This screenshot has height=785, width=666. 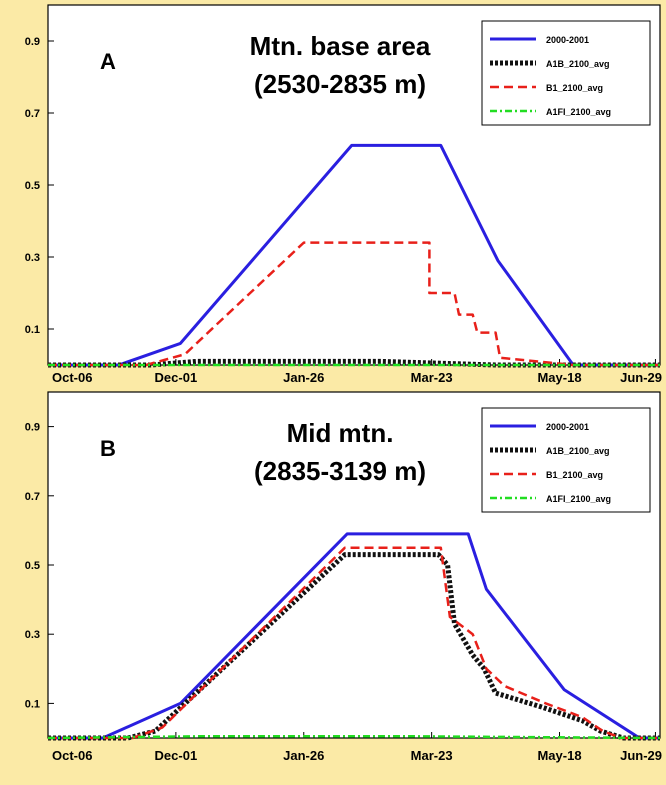 What do you see at coordinates (340, 471) in the screenshot?
I see `chart-subtitle: (2835-3139 m)` at bounding box center [340, 471].